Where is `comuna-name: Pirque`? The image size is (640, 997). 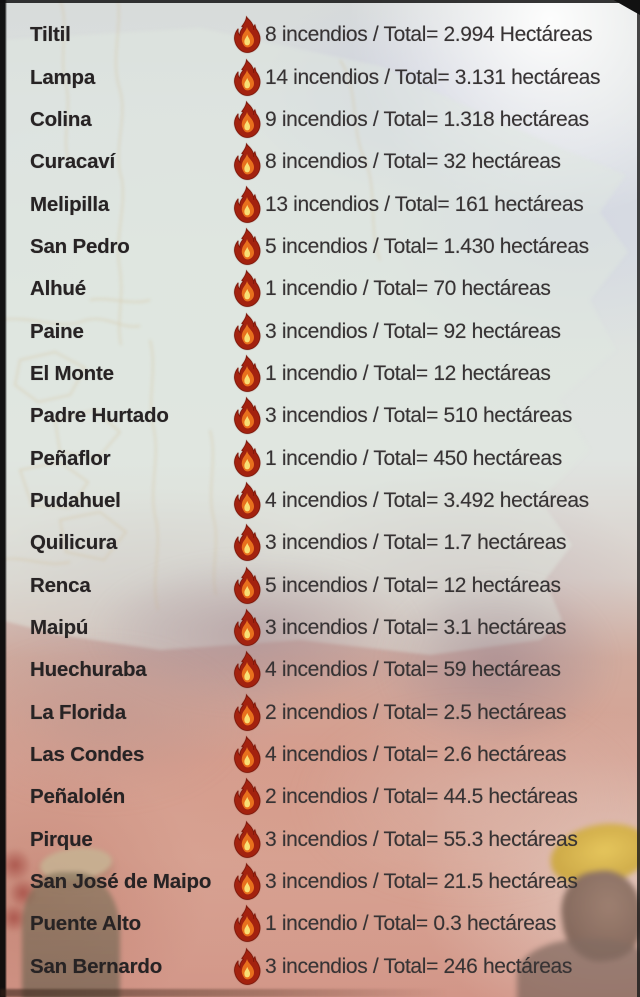 comuna-name: Pirque is located at coordinates (61, 839).